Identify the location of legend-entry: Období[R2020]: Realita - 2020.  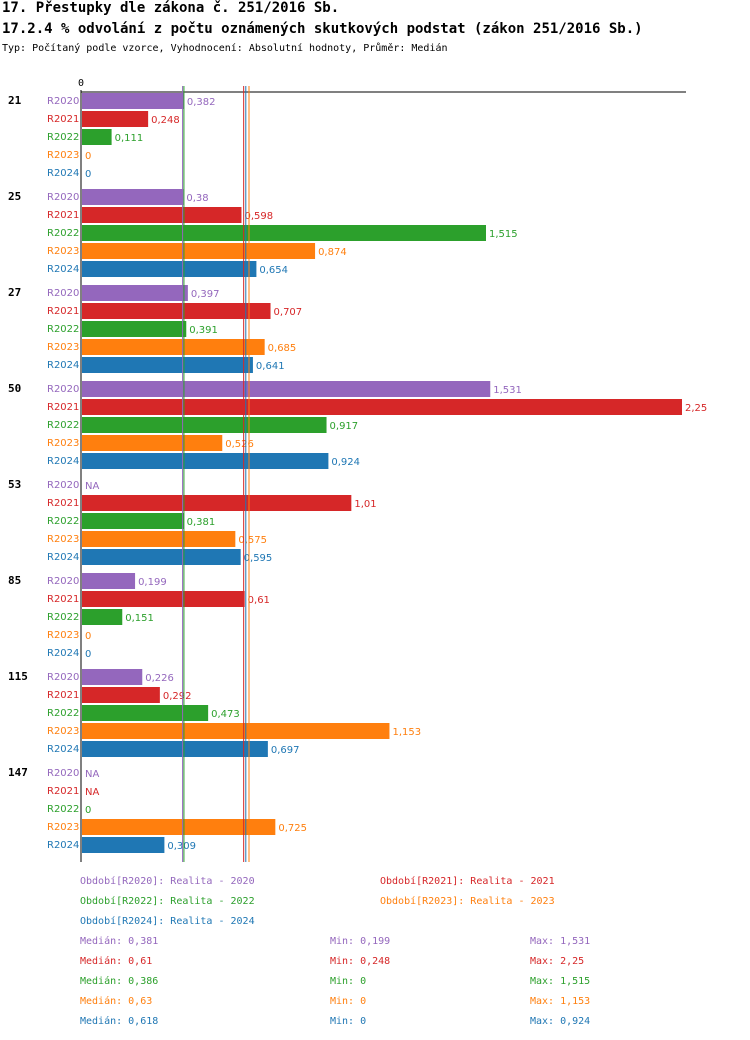
(167, 881).